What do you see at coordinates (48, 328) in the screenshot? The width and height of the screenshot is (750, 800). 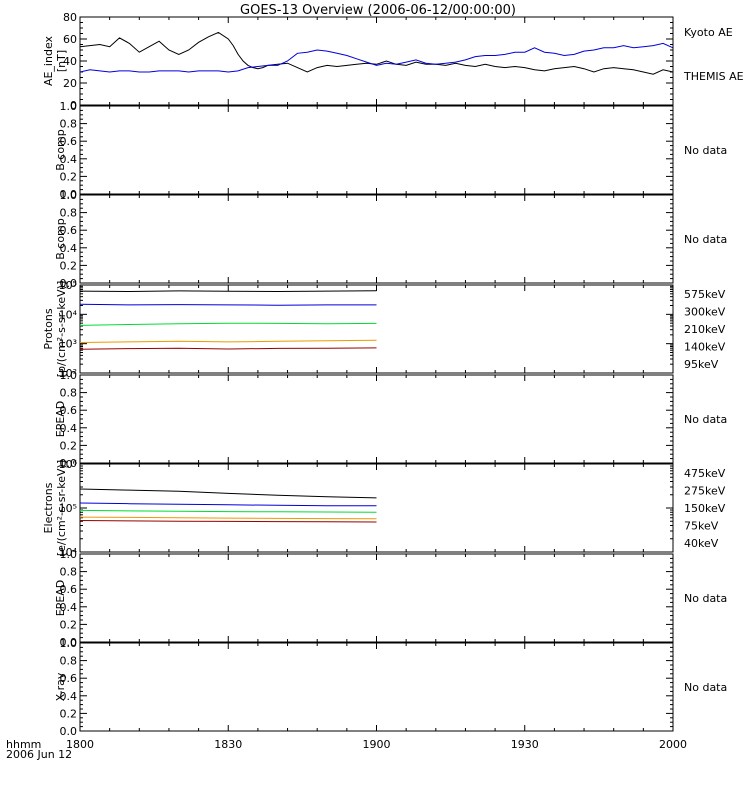 I see `y-axis-label: Protons` at bounding box center [48, 328].